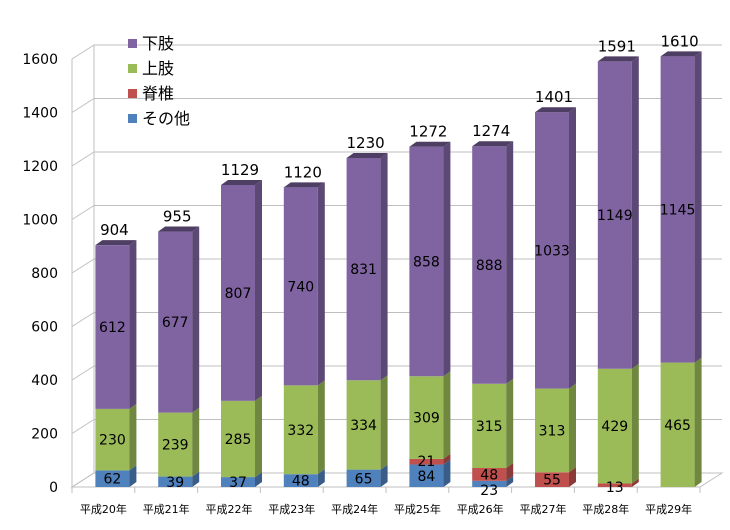 This screenshot has height=530, width=730. I want to click on x-tick-label: 平成28年, so click(605, 509).